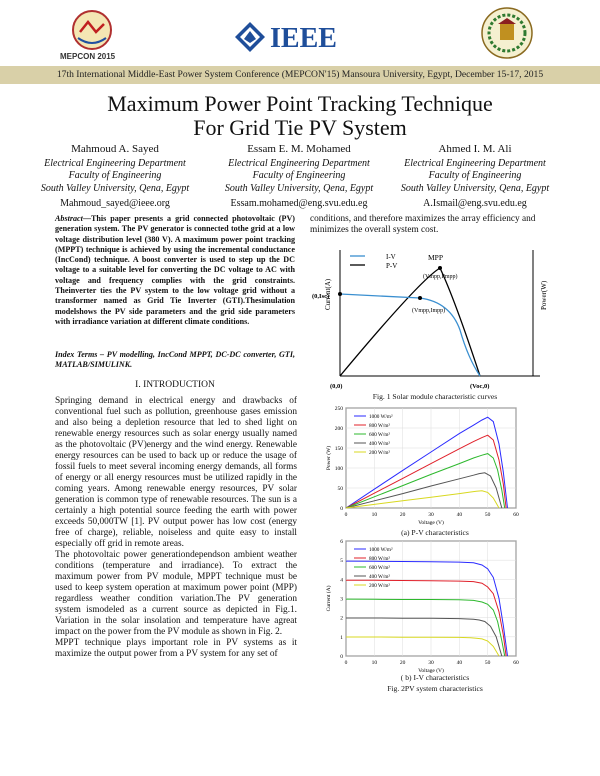 The height and width of the screenshot is (776, 600). I want to click on y-tick-label: 0, so click(341, 657).